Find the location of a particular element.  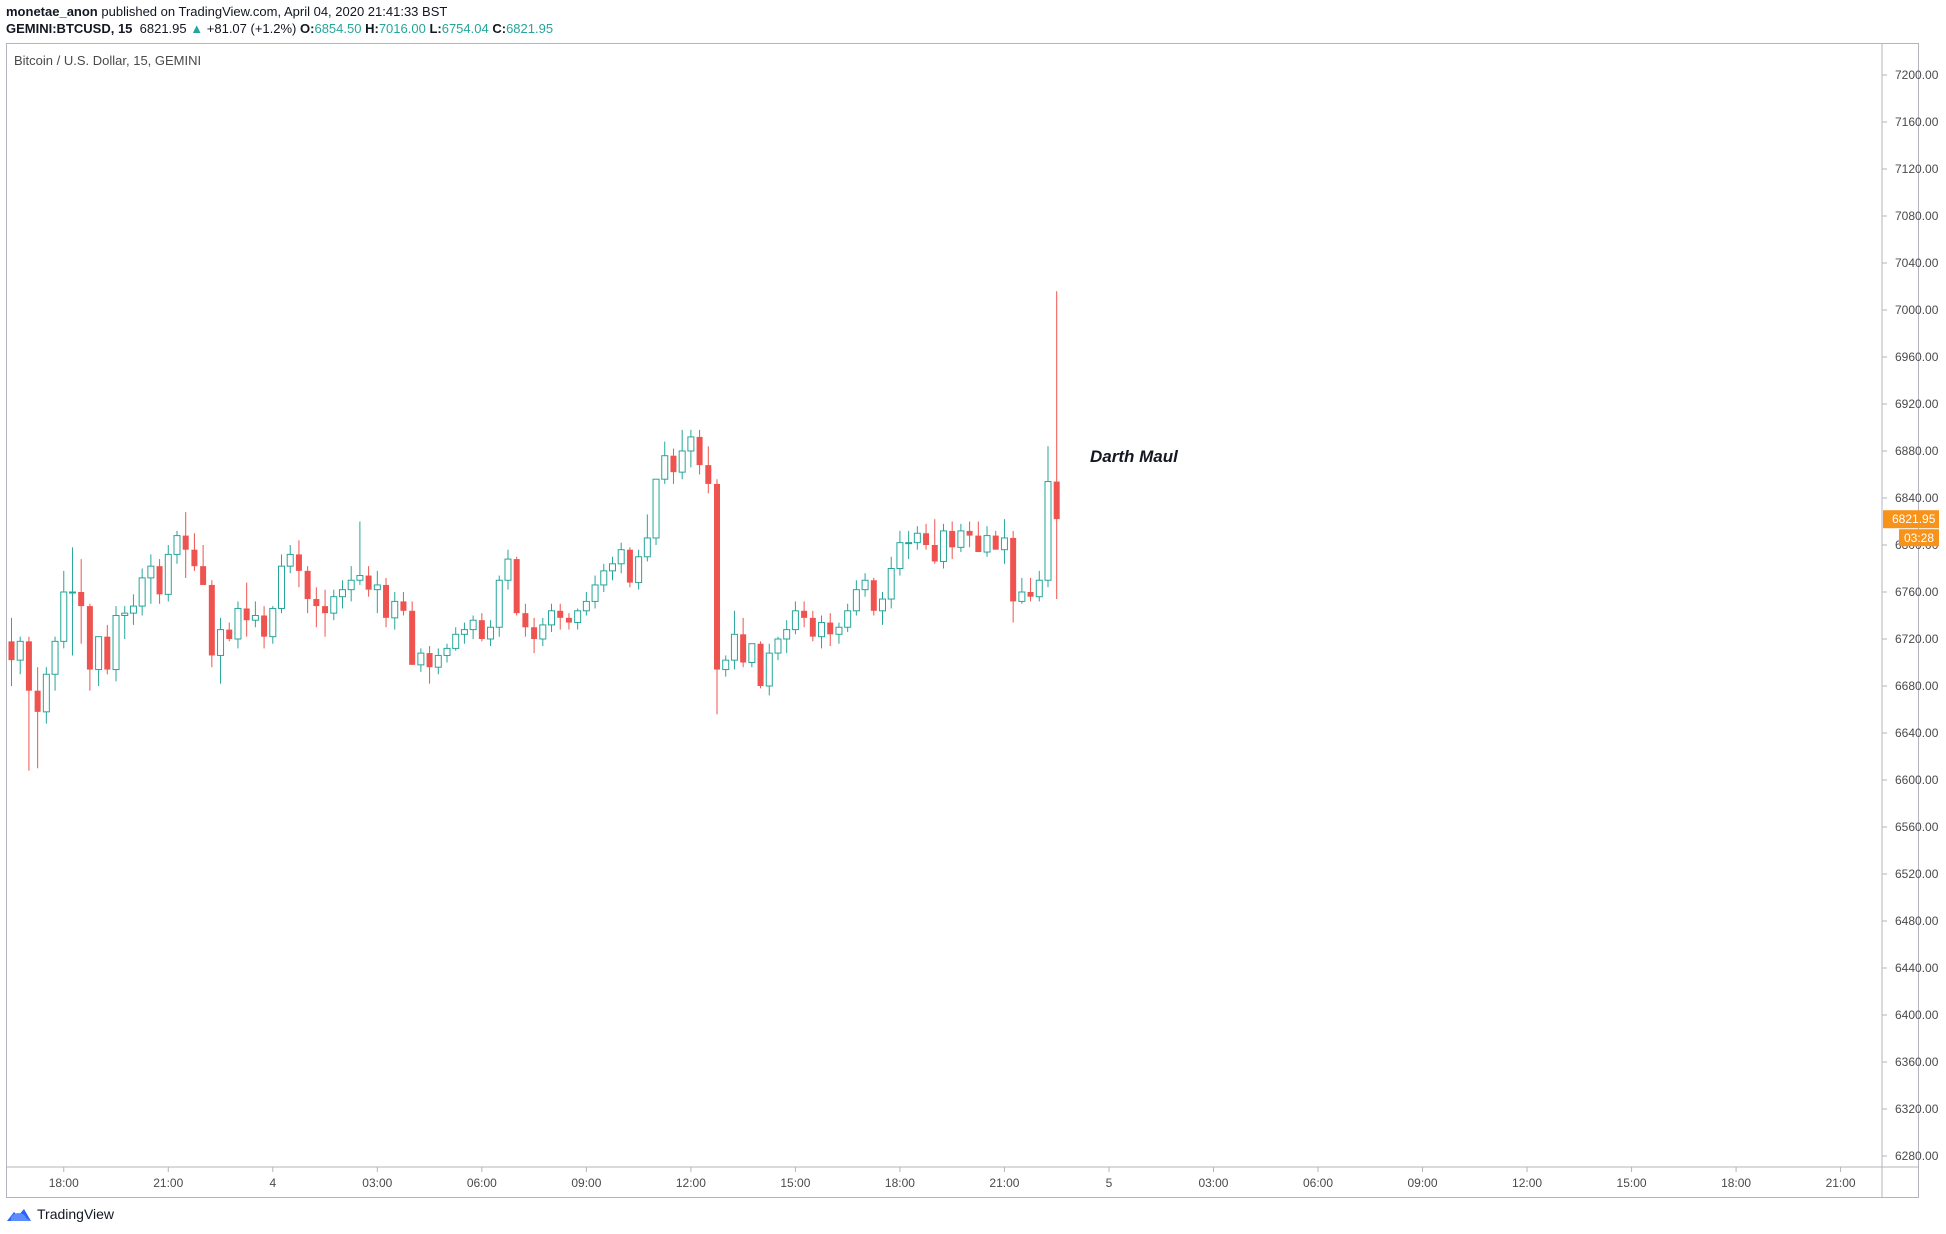

price-axis-label: 6760.00 is located at coordinates (1917, 592).